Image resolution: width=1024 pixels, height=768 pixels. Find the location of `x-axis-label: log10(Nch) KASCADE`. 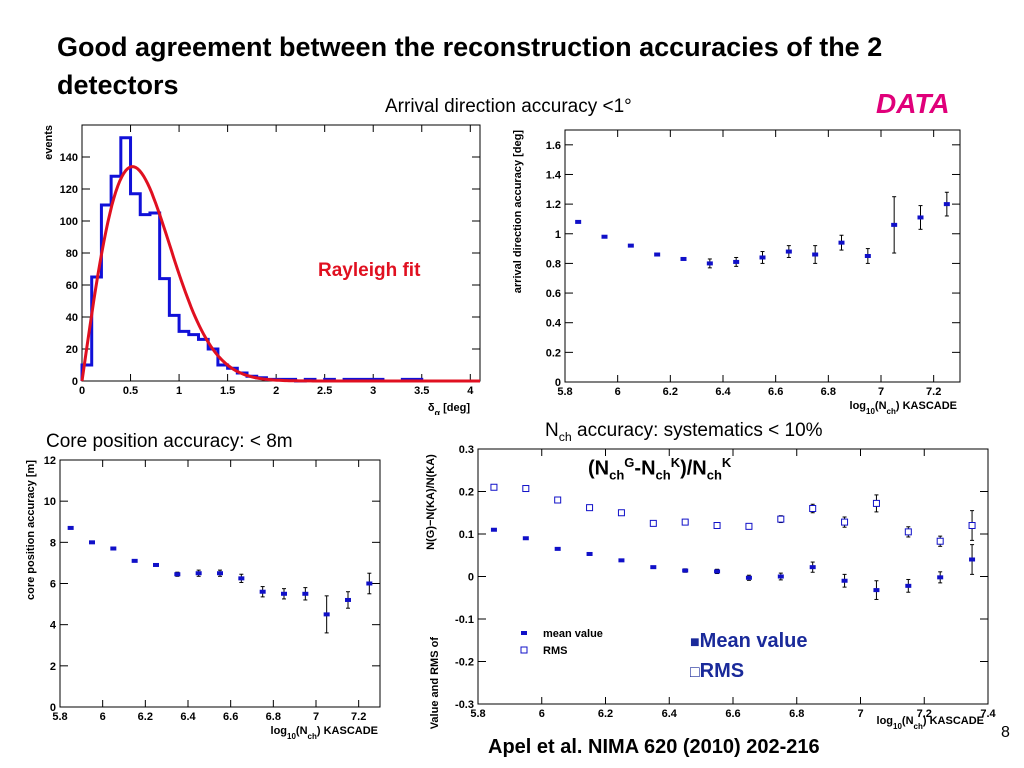

x-axis-label: log10(Nch) KASCADE is located at coordinates (324, 733).